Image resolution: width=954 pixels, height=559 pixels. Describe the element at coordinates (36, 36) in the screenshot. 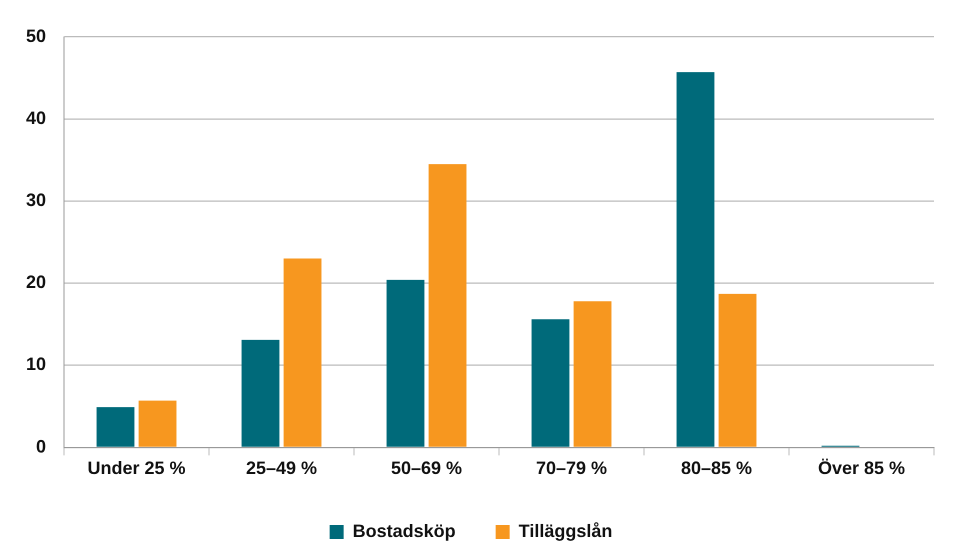

I see `y-tick-label: 50` at that location.